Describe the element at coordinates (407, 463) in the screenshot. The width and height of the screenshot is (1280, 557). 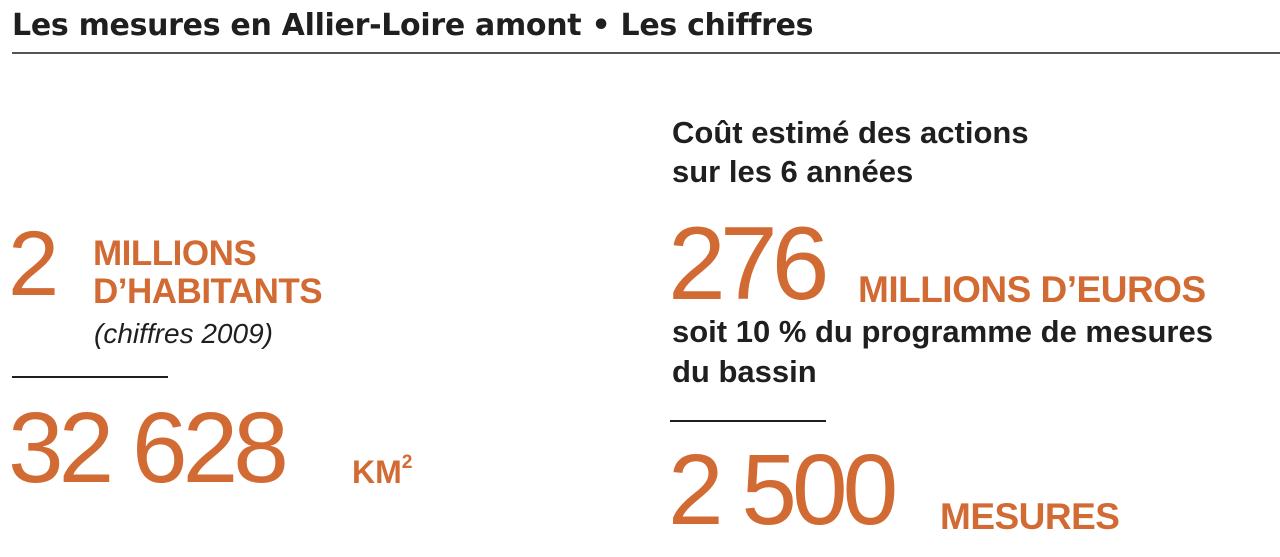
I see `area-unit-superscript: 2` at that location.